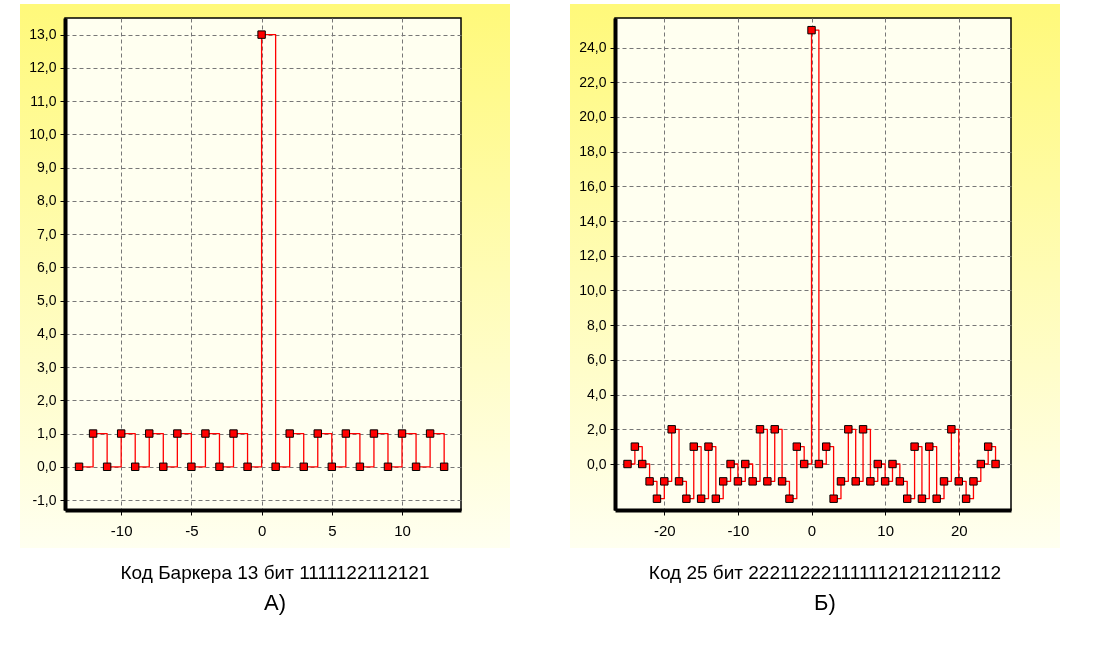  Describe the element at coordinates (43, 34) in the screenshot. I see `y-tick-label: 13,0` at that location.